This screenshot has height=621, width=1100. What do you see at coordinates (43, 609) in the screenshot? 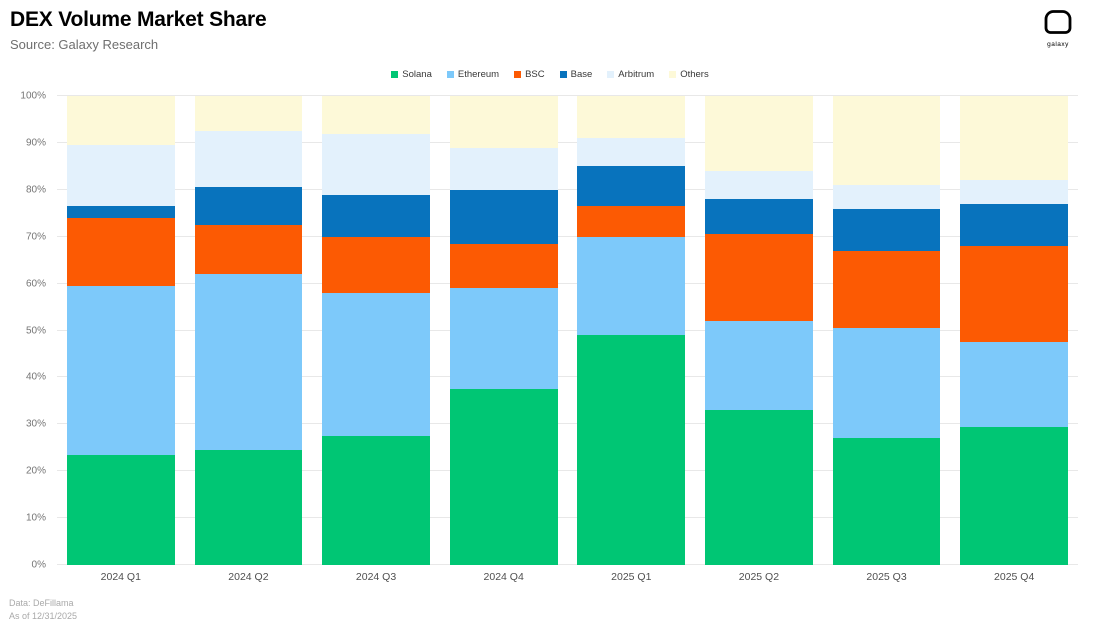
I see `chart-footnote: Data: DeFillama As of 12/31/2025` at bounding box center [43, 609].